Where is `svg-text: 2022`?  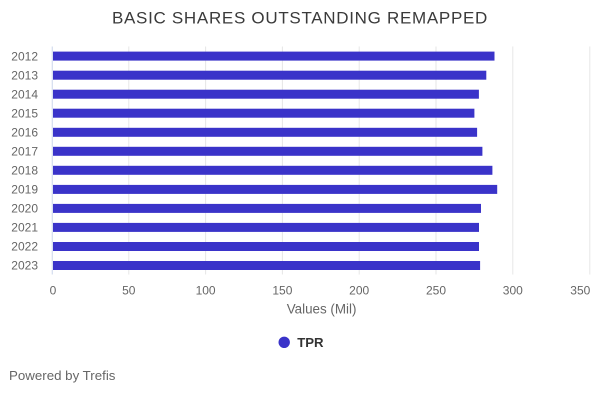
svg-text: 2022 is located at coordinates (24, 247).